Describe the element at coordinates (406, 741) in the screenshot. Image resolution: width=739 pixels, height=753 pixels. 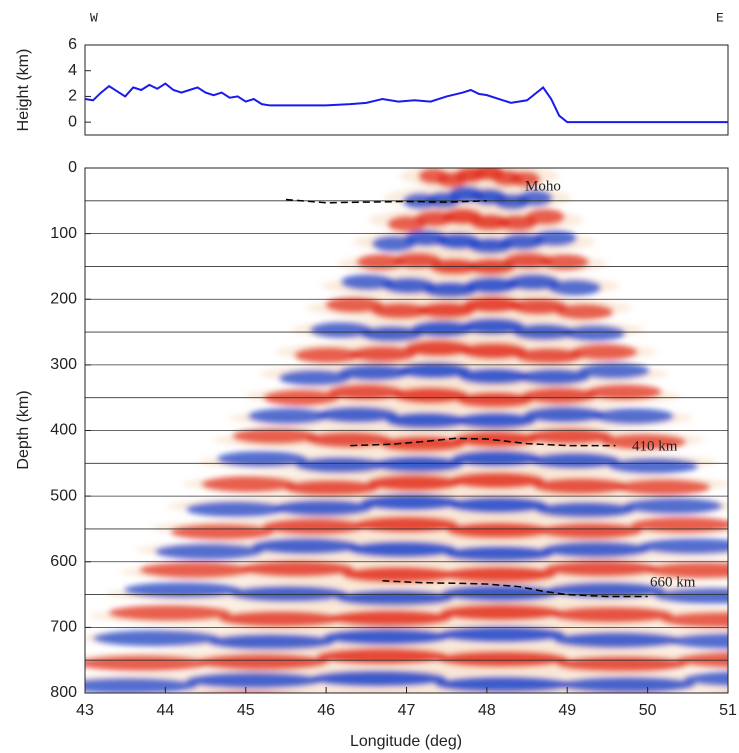
I see `x-axis-label: Longitude (deg)` at that location.